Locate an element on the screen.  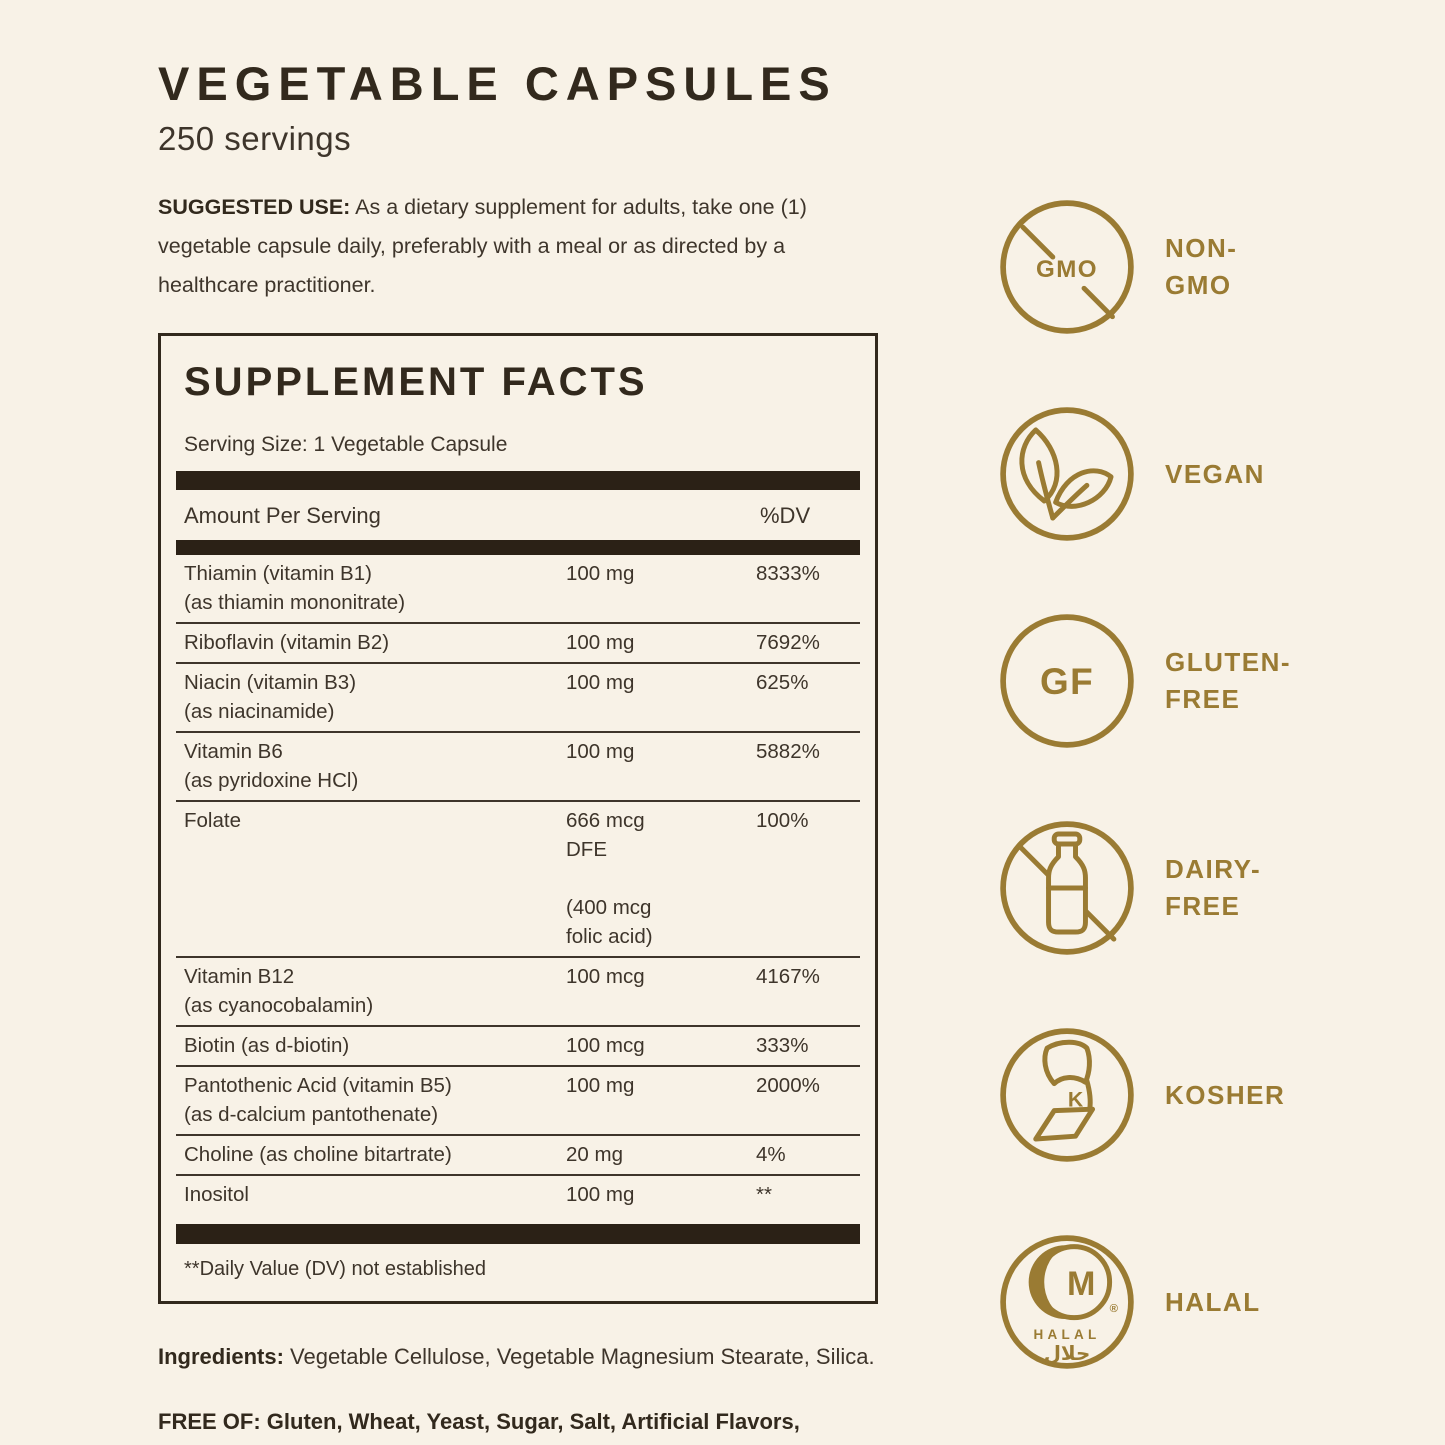
badge-kosher: K KOSHER is located at coordinates (1161, 1095).